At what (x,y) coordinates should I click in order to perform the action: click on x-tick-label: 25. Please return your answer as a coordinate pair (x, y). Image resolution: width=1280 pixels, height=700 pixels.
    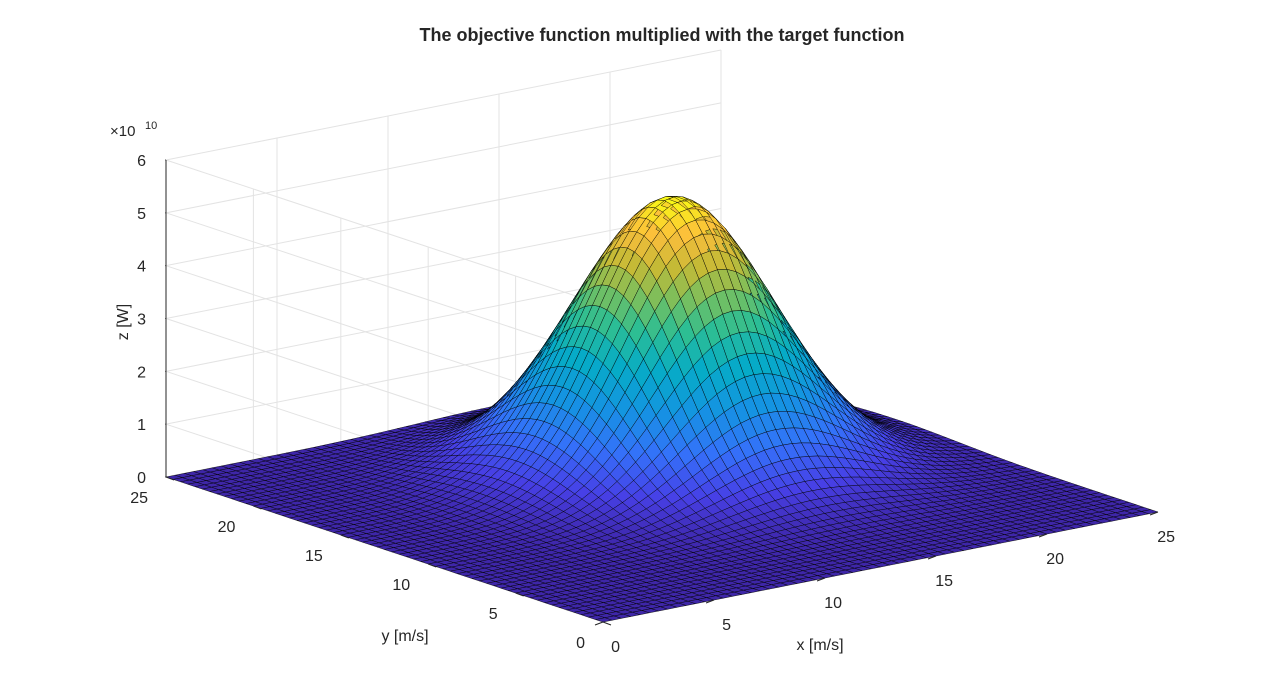
    Looking at the image, I should click on (1166, 537).